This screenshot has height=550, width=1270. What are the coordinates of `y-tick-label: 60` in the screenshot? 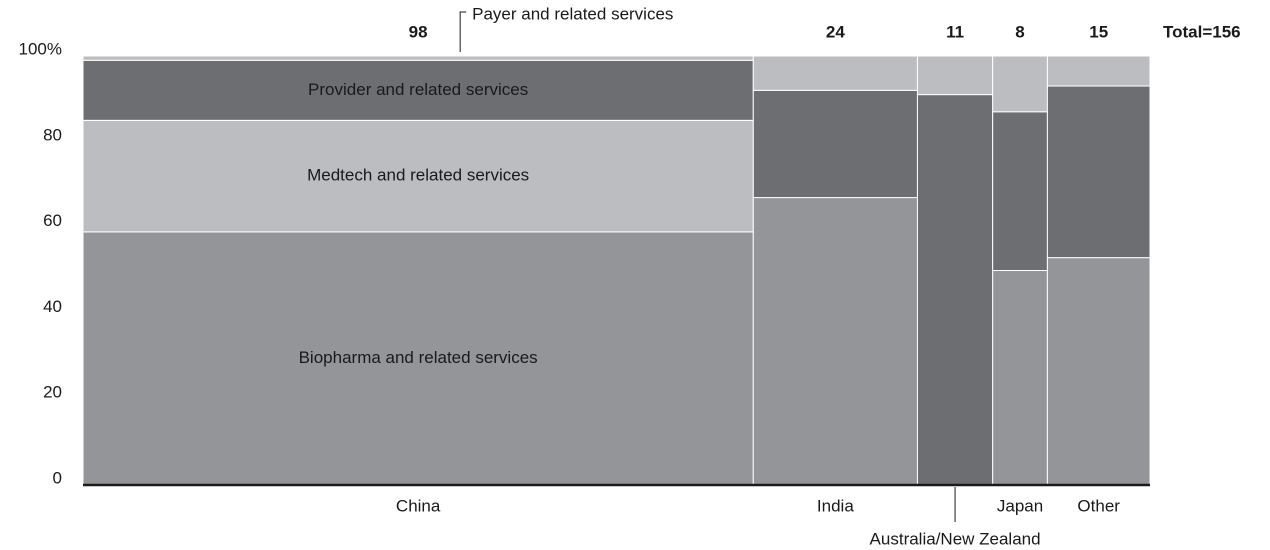 It's located at (52, 220).